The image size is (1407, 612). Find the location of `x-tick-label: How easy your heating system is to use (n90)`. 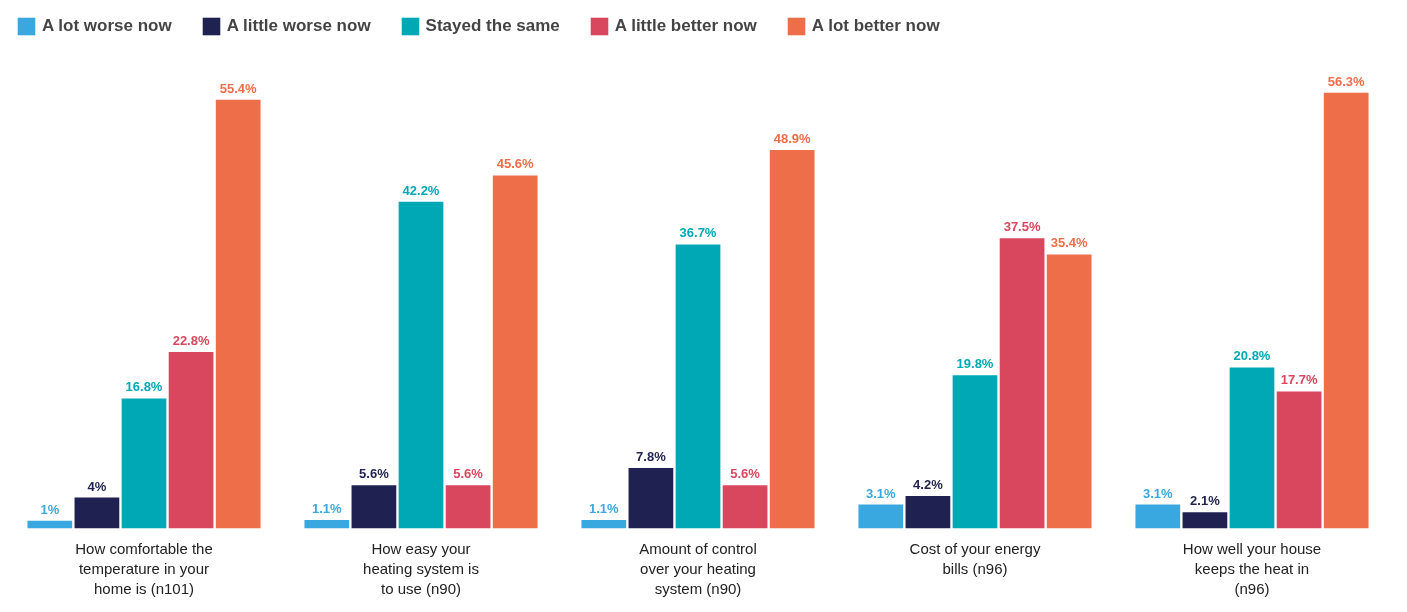

x-tick-label: How easy your heating system is to use (n90) is located at coordinates (421, 568).